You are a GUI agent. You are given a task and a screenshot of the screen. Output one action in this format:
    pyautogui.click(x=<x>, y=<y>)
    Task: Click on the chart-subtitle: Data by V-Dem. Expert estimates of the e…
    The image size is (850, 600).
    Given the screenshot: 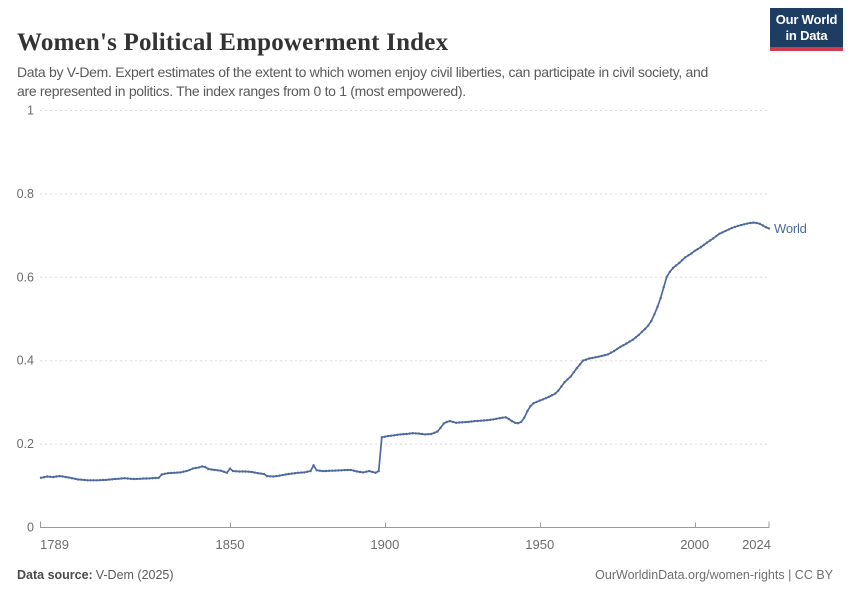 What is the action you would take?
    pyautogui.click(x=362, y=81)
    